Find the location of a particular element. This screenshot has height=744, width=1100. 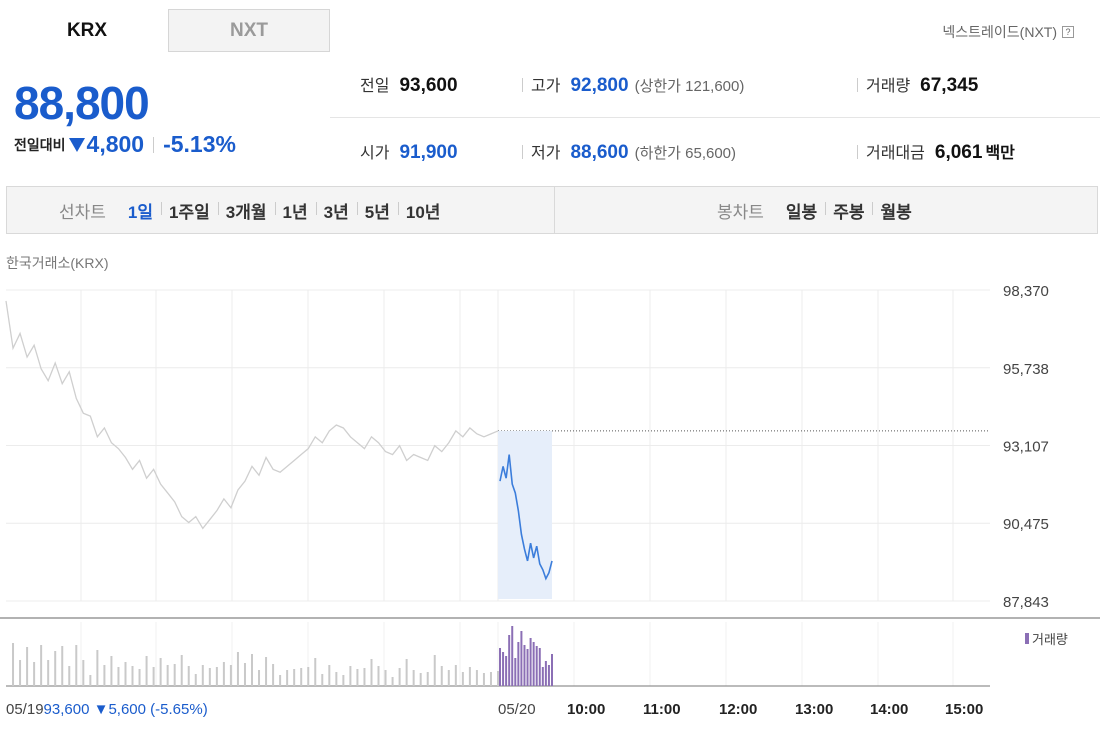

x-tick-label: 05/19 is located at coordinates (25, 709).